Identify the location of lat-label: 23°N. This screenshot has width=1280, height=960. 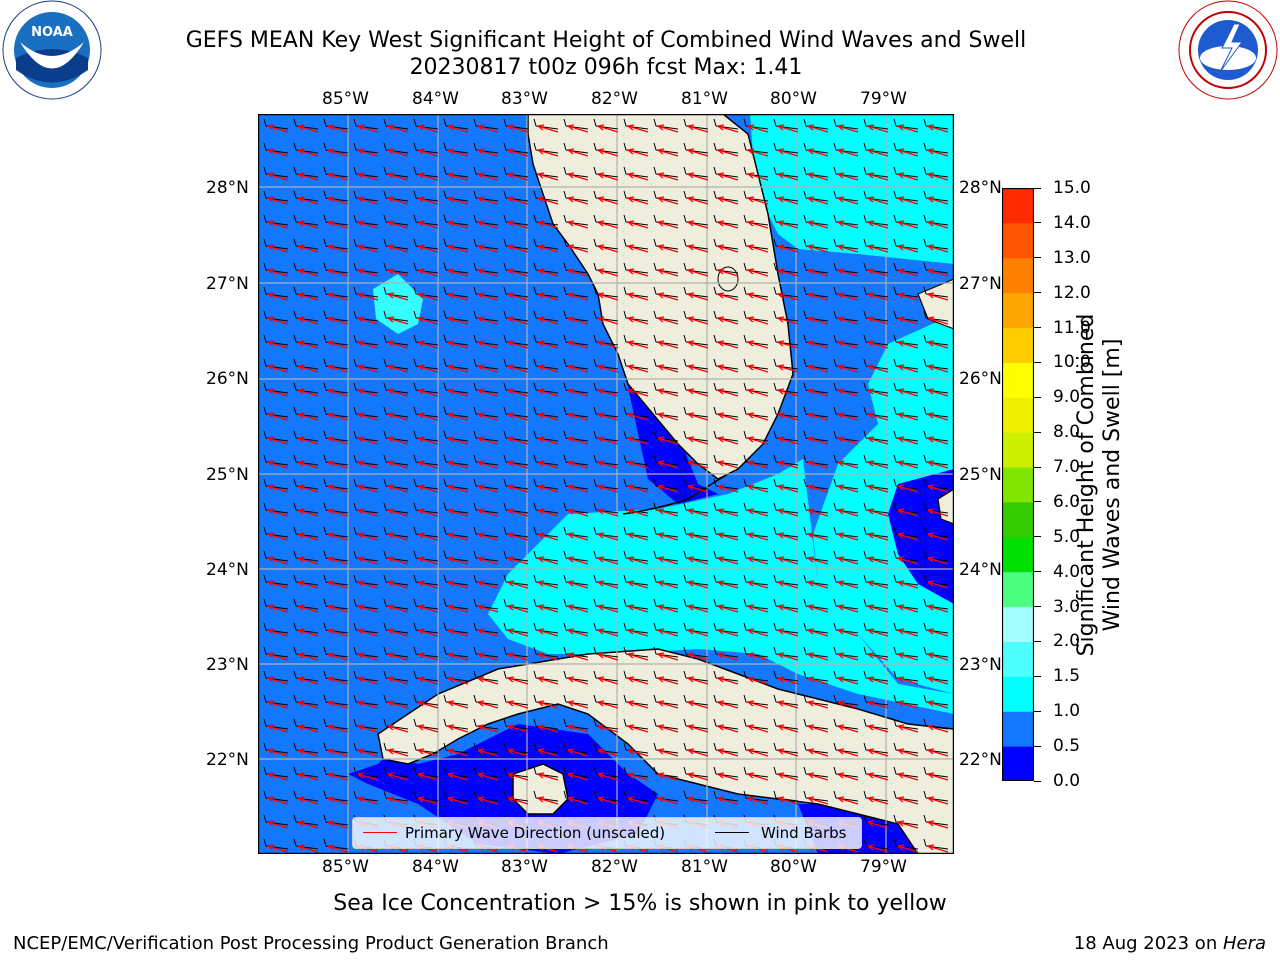
(227, 665).